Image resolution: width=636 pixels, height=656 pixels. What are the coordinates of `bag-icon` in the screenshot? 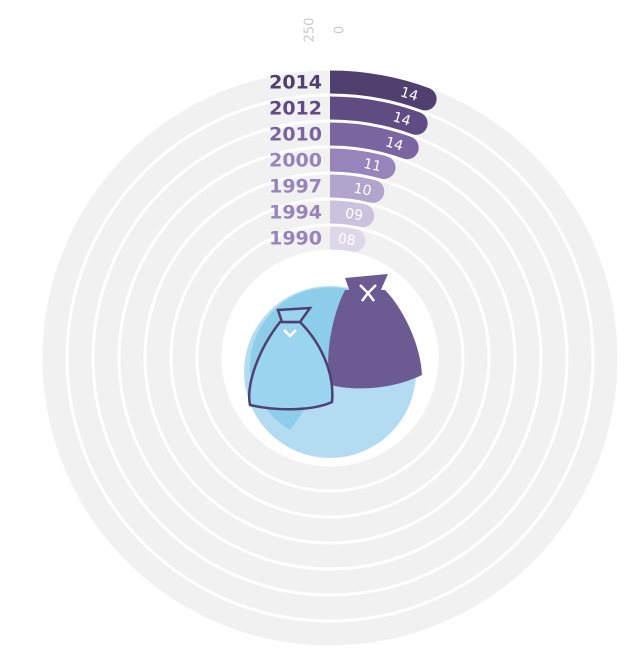 It's located at (333, 366).